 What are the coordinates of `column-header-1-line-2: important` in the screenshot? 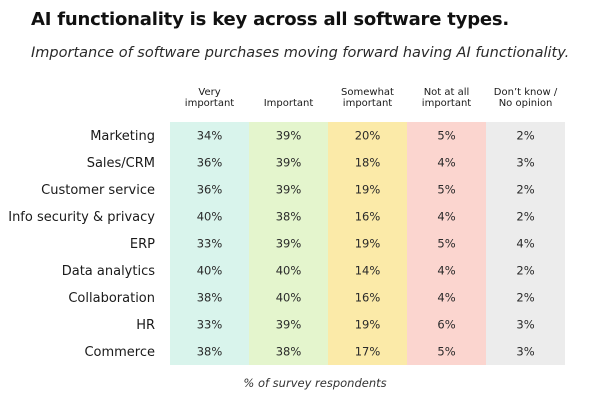 It's located at (209, 103).